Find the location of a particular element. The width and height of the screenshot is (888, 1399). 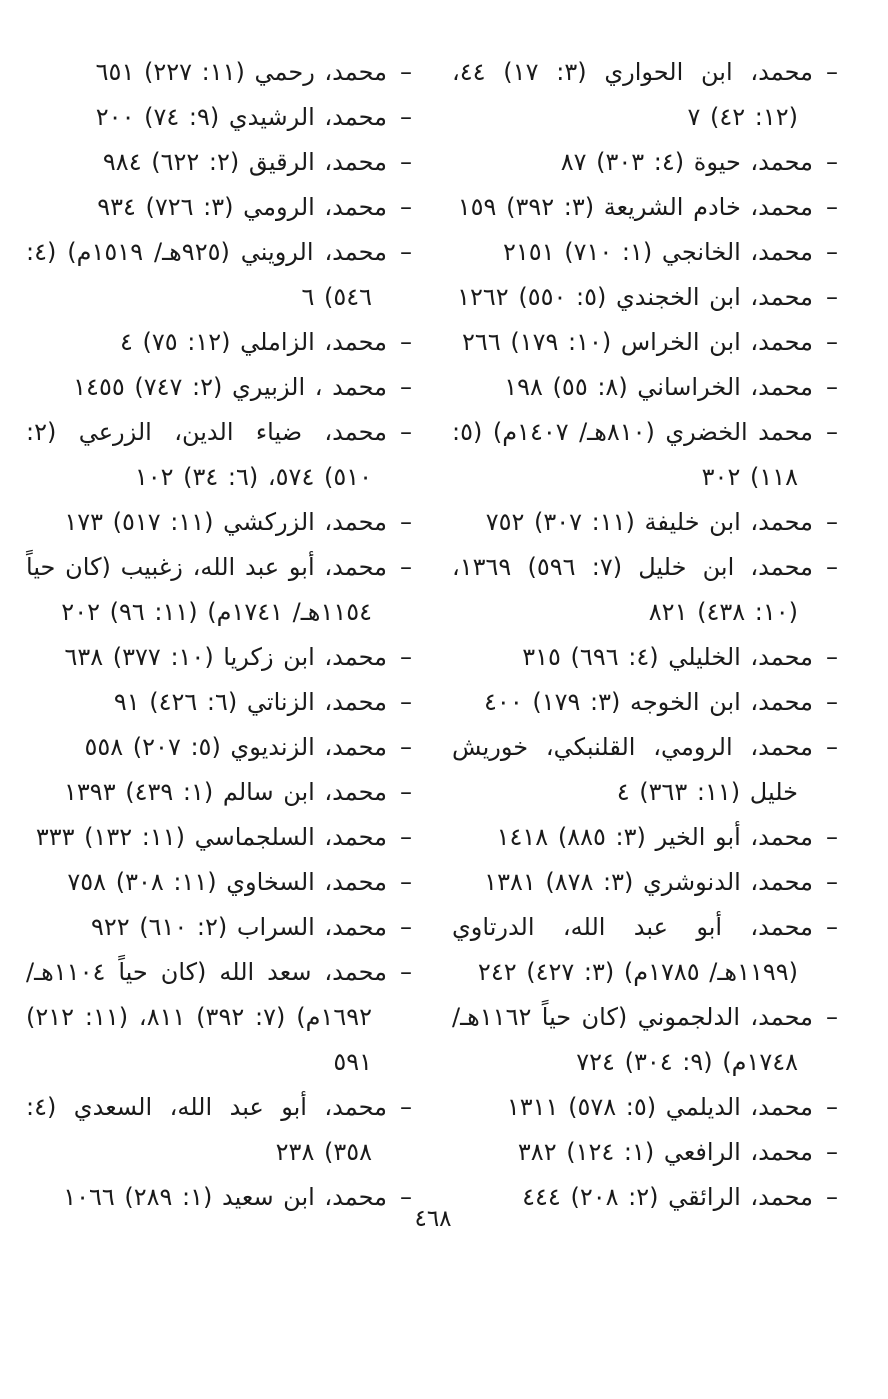

index-entry: –محمد، السلجماسي (١١: ١٣٢) ٣٣٣ is located at coordinates (219, 837).